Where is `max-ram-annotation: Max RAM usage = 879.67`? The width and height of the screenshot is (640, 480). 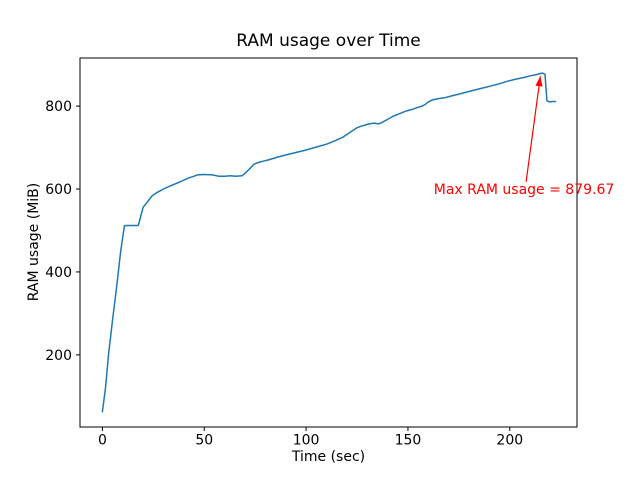
max-ram-annotation: Max RAM usage = 879.67 is located at coordinates (524, 189).